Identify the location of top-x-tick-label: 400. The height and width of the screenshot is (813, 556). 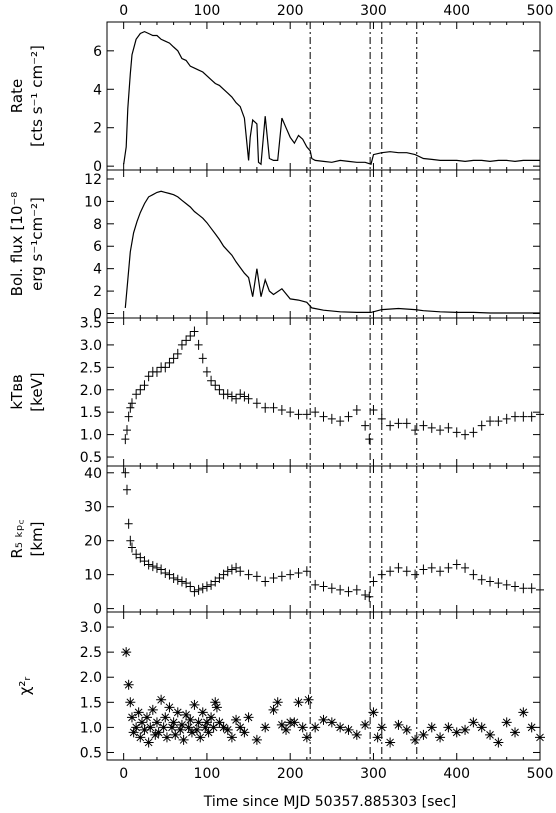
(456, 11).